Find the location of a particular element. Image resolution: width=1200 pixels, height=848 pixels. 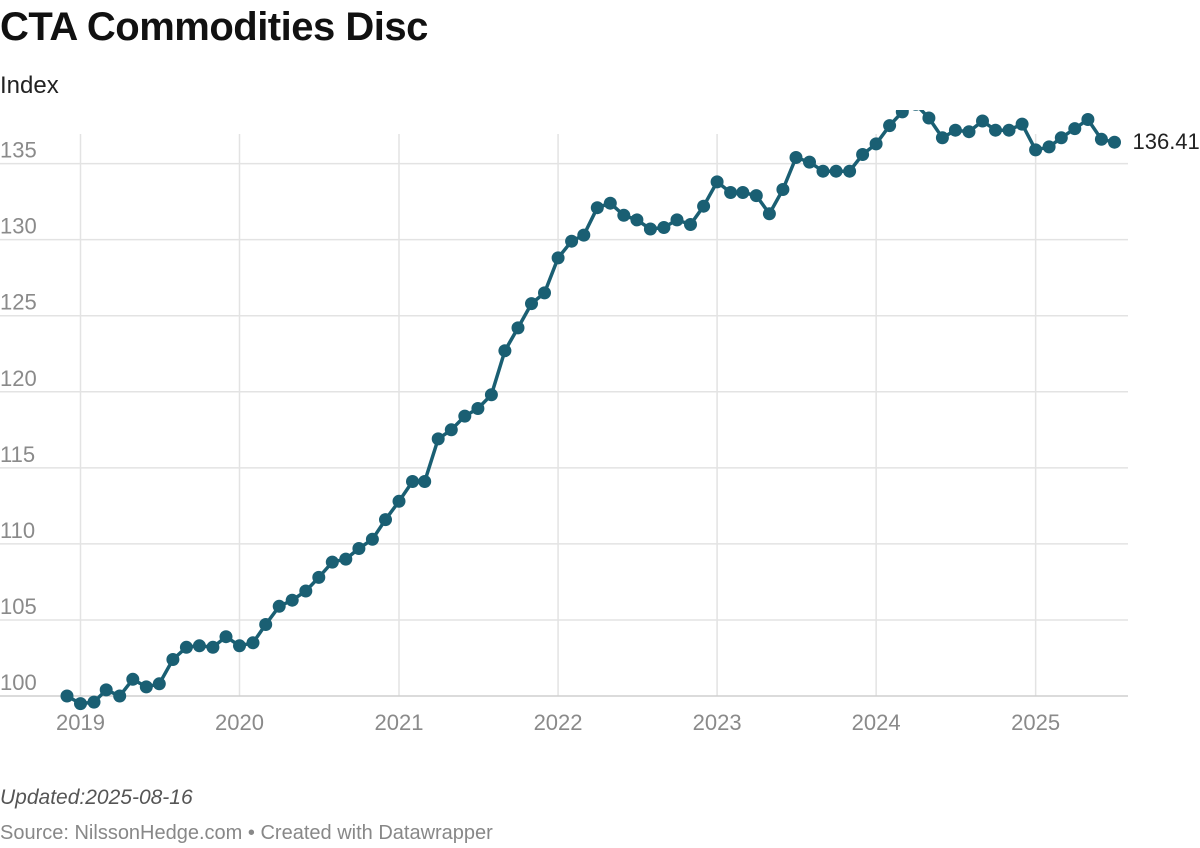

y-tick-label-125: 125 is located at coordinates (18, 302).